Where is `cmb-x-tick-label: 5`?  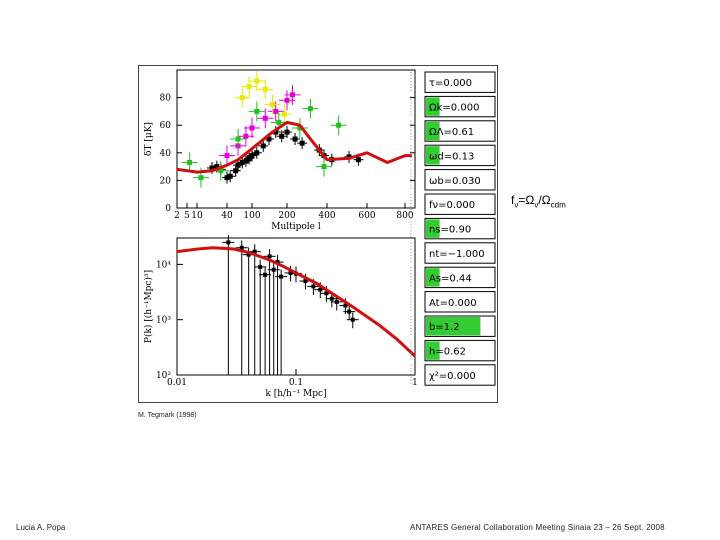 cmb-x-tick-label: 5 is located at coordinates (187, 216).